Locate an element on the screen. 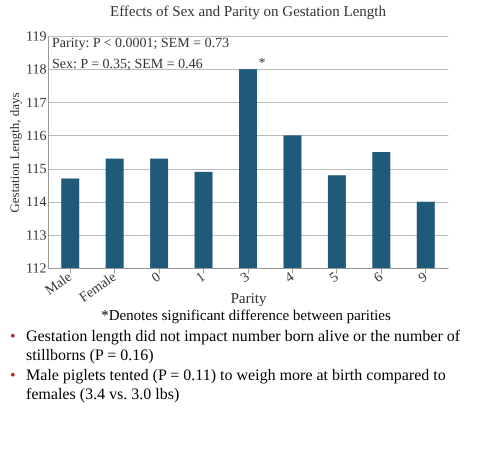 The image size is (492, 464). y-tick-label: 114 is located at coordinates (36, 202).